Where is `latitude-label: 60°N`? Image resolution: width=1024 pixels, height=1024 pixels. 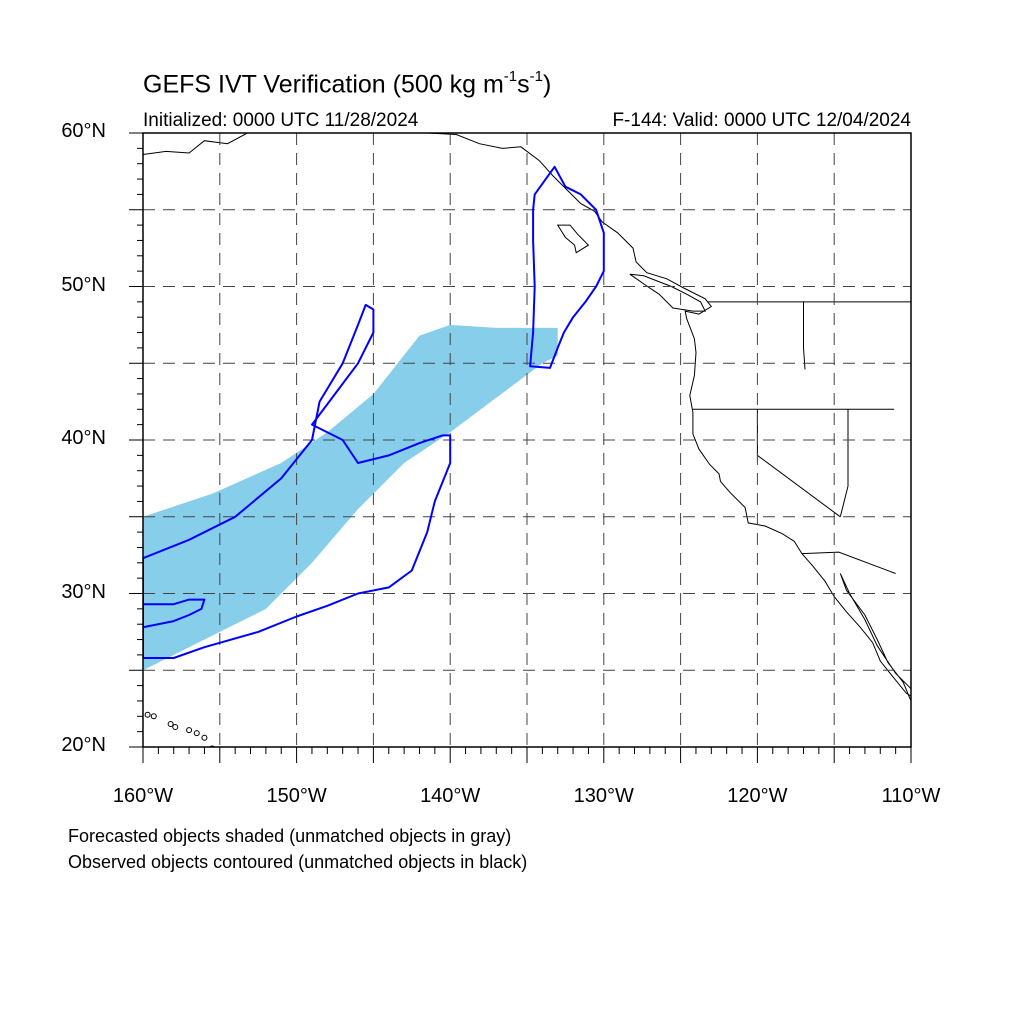
latitude-label: 60°N is located at coordinates (83, 131).